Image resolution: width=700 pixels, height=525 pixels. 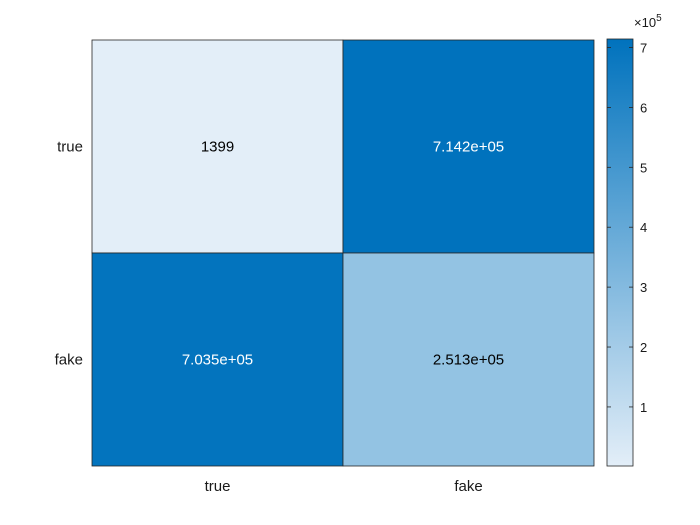 I want to click on y-tick-label-0: true, so click(x=70, y=147).